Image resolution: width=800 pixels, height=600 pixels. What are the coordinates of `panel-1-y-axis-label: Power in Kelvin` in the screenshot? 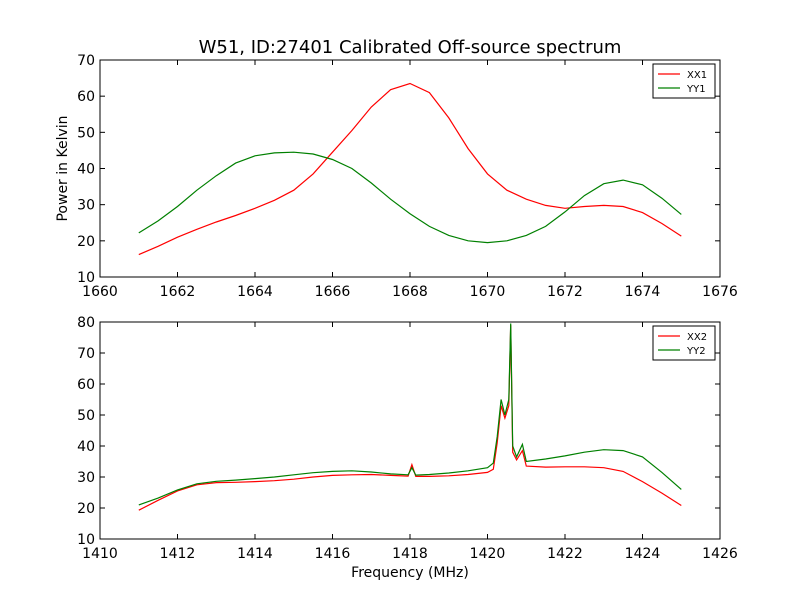 It's located at (63, 168).